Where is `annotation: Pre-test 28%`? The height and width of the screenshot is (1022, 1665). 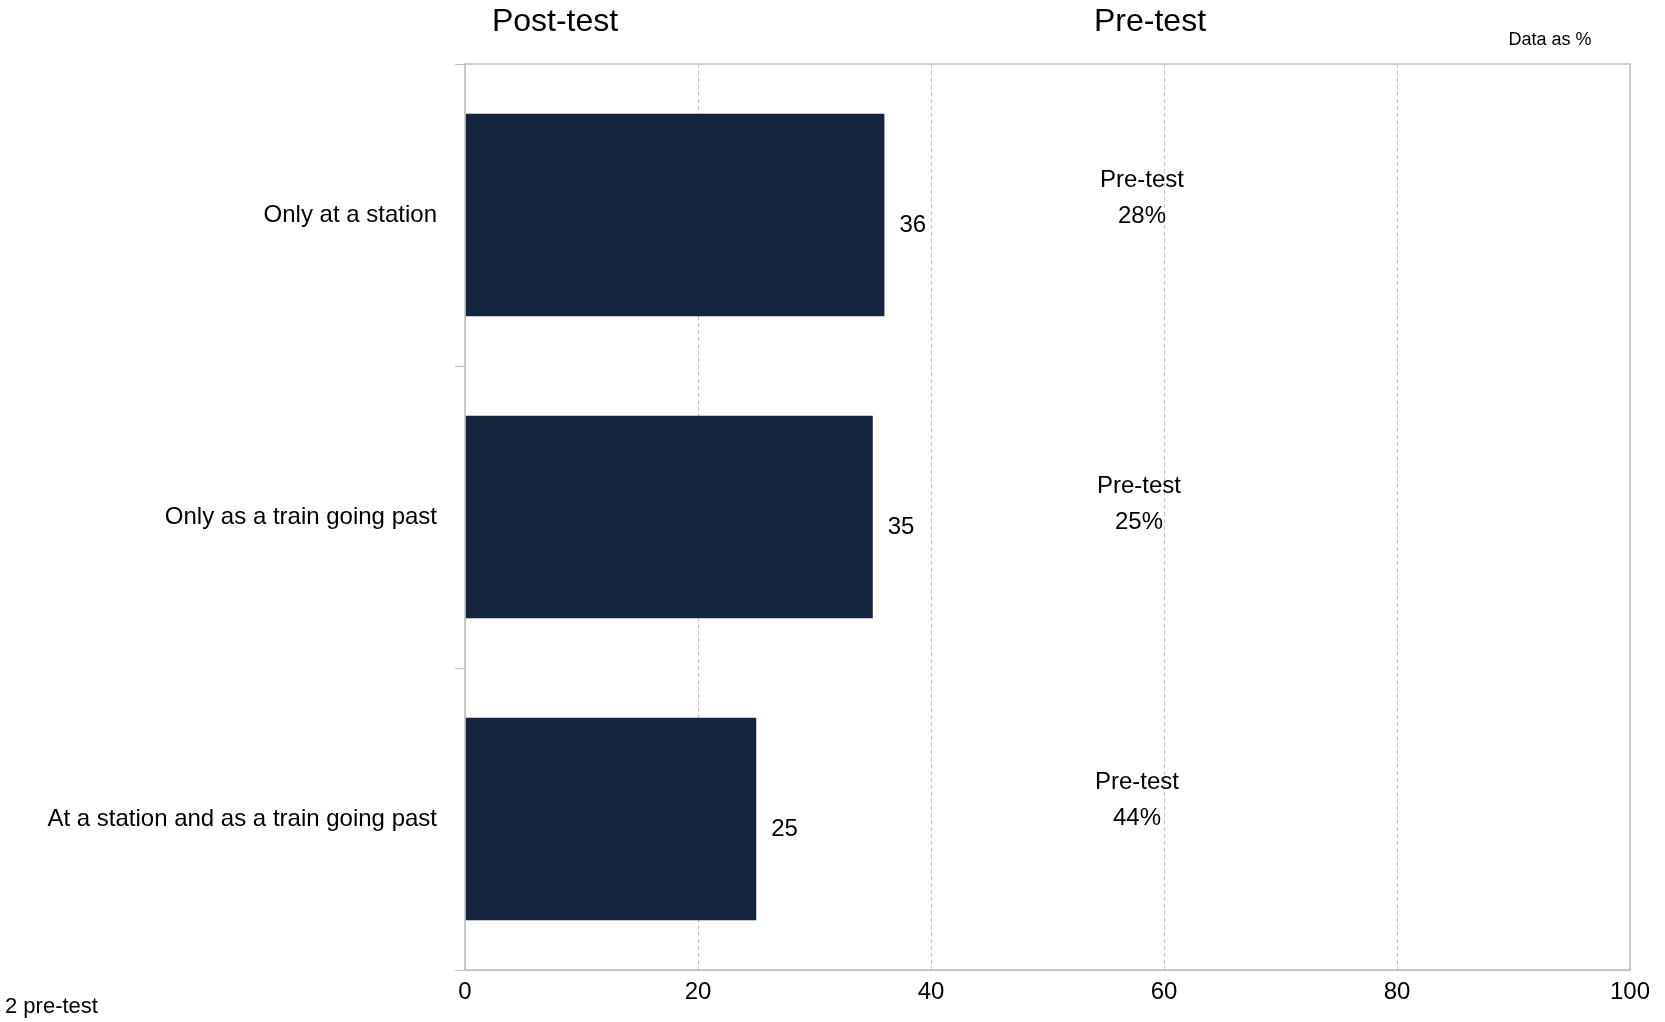 annotation: Pre-test 28% is located at coordinates (1142, 196).